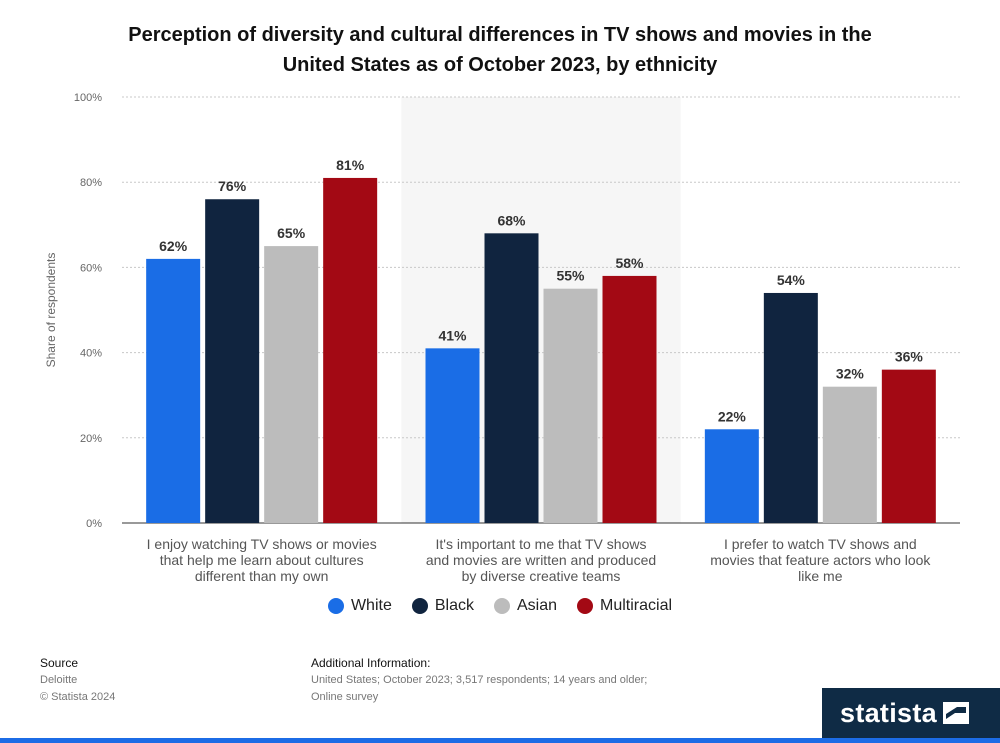  Describe the element at coordinates (335, 606) in the screenshot. I see `legend-marker-white` at that location.